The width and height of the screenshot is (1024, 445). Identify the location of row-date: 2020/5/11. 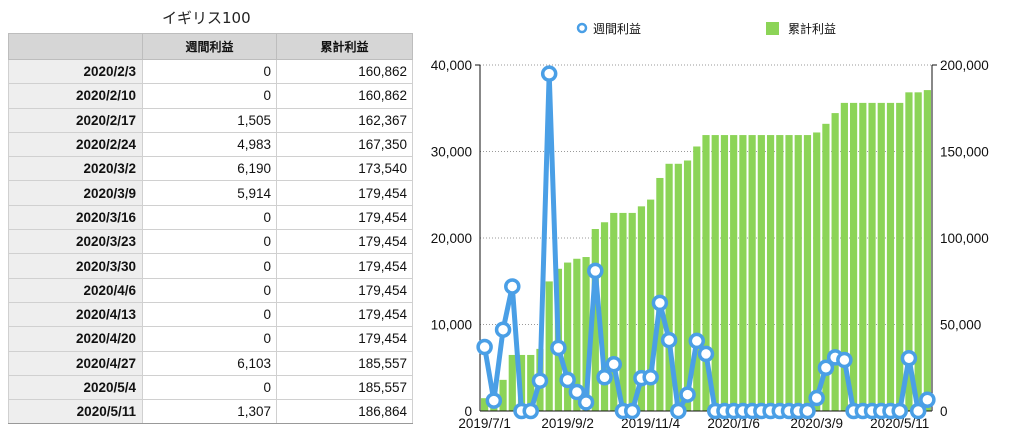
(75, 412).